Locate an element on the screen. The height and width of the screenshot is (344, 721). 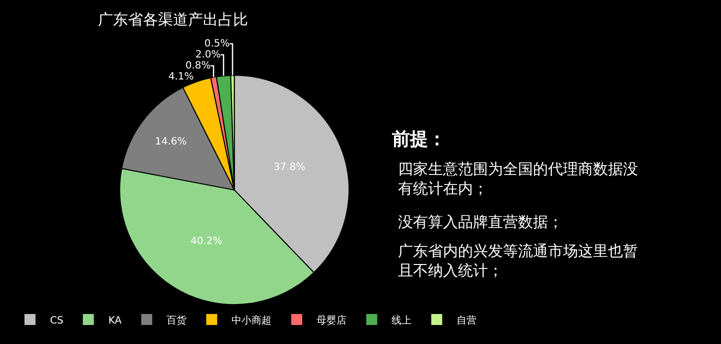
legend-label: KA is located at coordinates (115, 320).